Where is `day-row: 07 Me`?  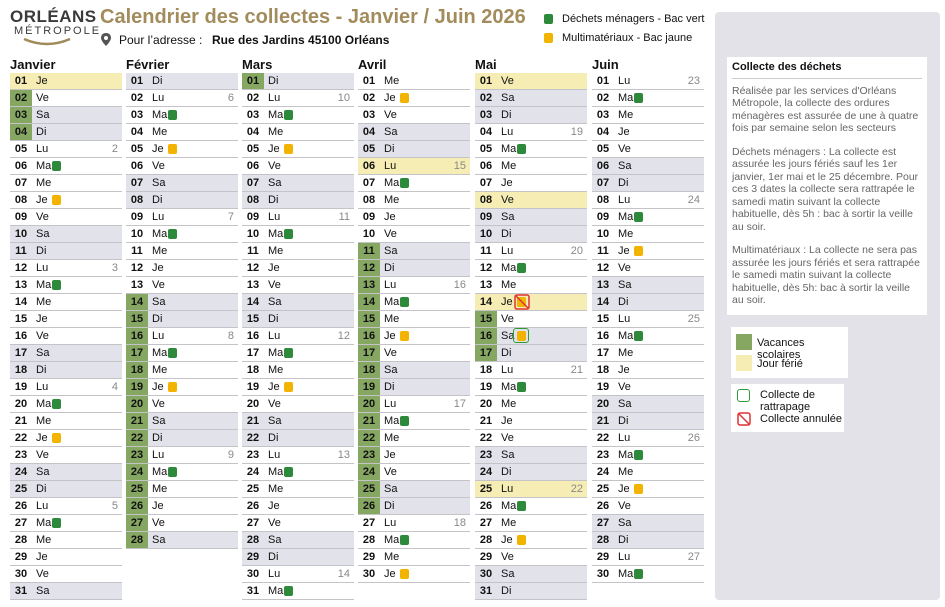 day-row: 07 Me is located at coordinates (66, 183).